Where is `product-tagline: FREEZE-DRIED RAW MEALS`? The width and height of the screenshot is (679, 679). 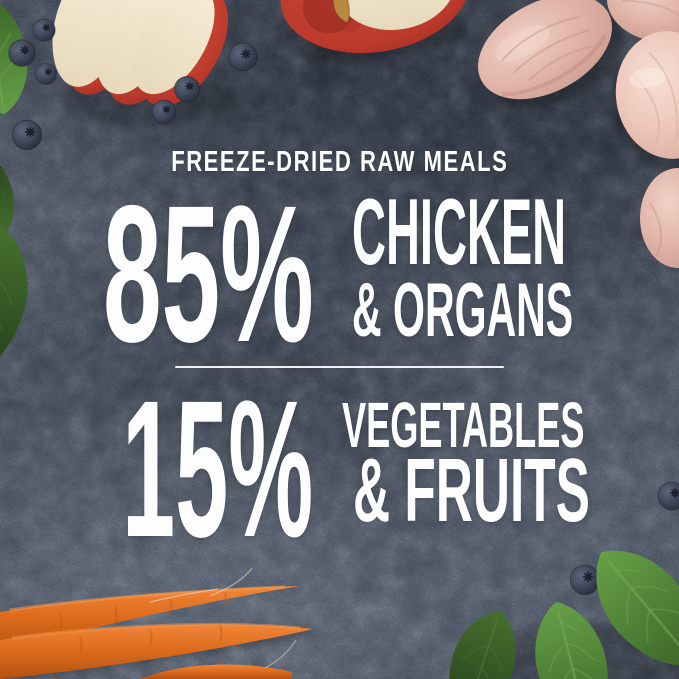 product-tagline: FREEZE-DRIED RAW MEALS is located at coordinates (339, 162).